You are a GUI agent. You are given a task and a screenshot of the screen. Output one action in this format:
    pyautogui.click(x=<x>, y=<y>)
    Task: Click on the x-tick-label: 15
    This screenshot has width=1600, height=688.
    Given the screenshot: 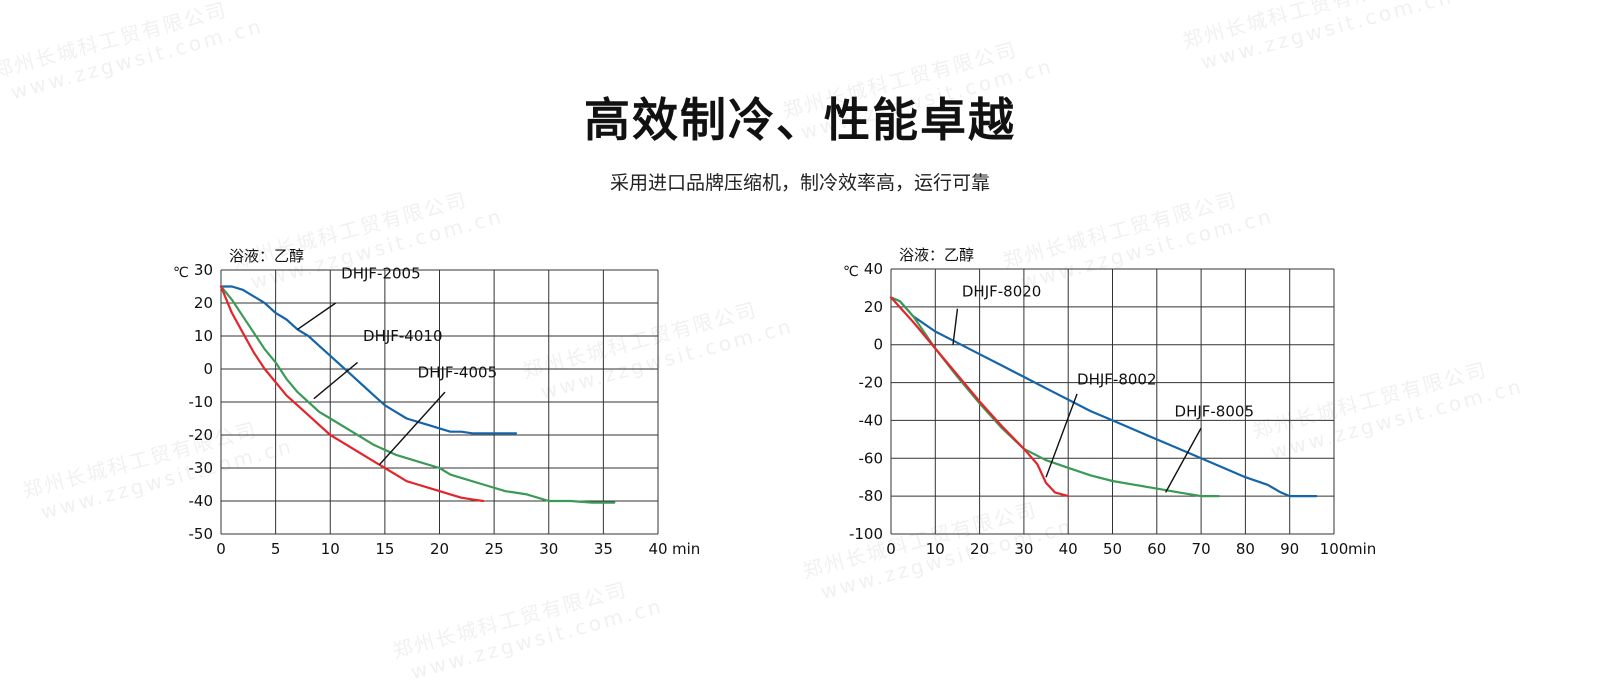 What is the action you would take?
    pyautogui.click(x=384, y=549)
    